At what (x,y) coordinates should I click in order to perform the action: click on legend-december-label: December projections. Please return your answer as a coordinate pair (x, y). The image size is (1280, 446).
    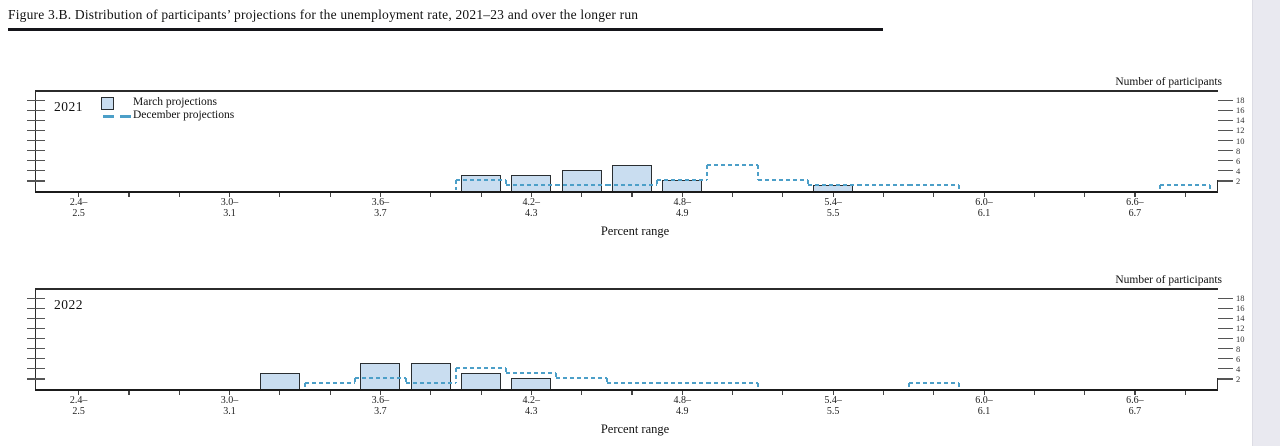
    Looking at the image, I should click on (184, 115).